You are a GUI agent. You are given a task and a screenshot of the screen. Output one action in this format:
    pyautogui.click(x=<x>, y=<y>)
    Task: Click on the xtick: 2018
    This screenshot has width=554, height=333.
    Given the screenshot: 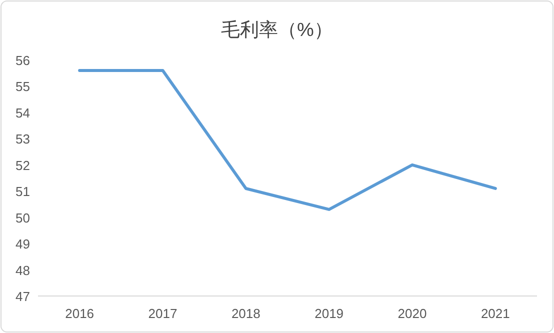 What is the action you would take?
    pyautogui.click(x=245, y=313)
    